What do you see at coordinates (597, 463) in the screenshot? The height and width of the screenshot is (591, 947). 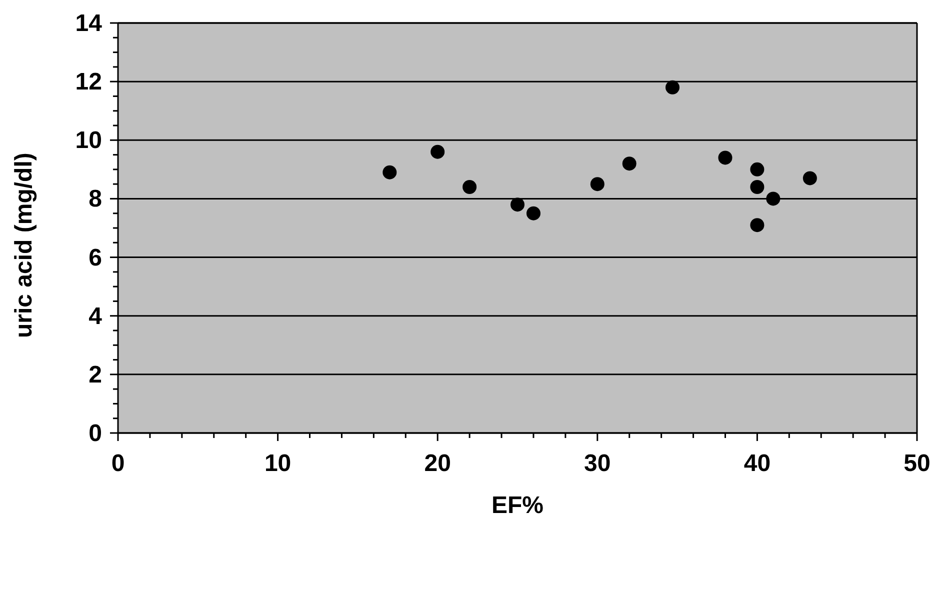 I see `x-tick-label: 30` at bounding box center [597, 463].